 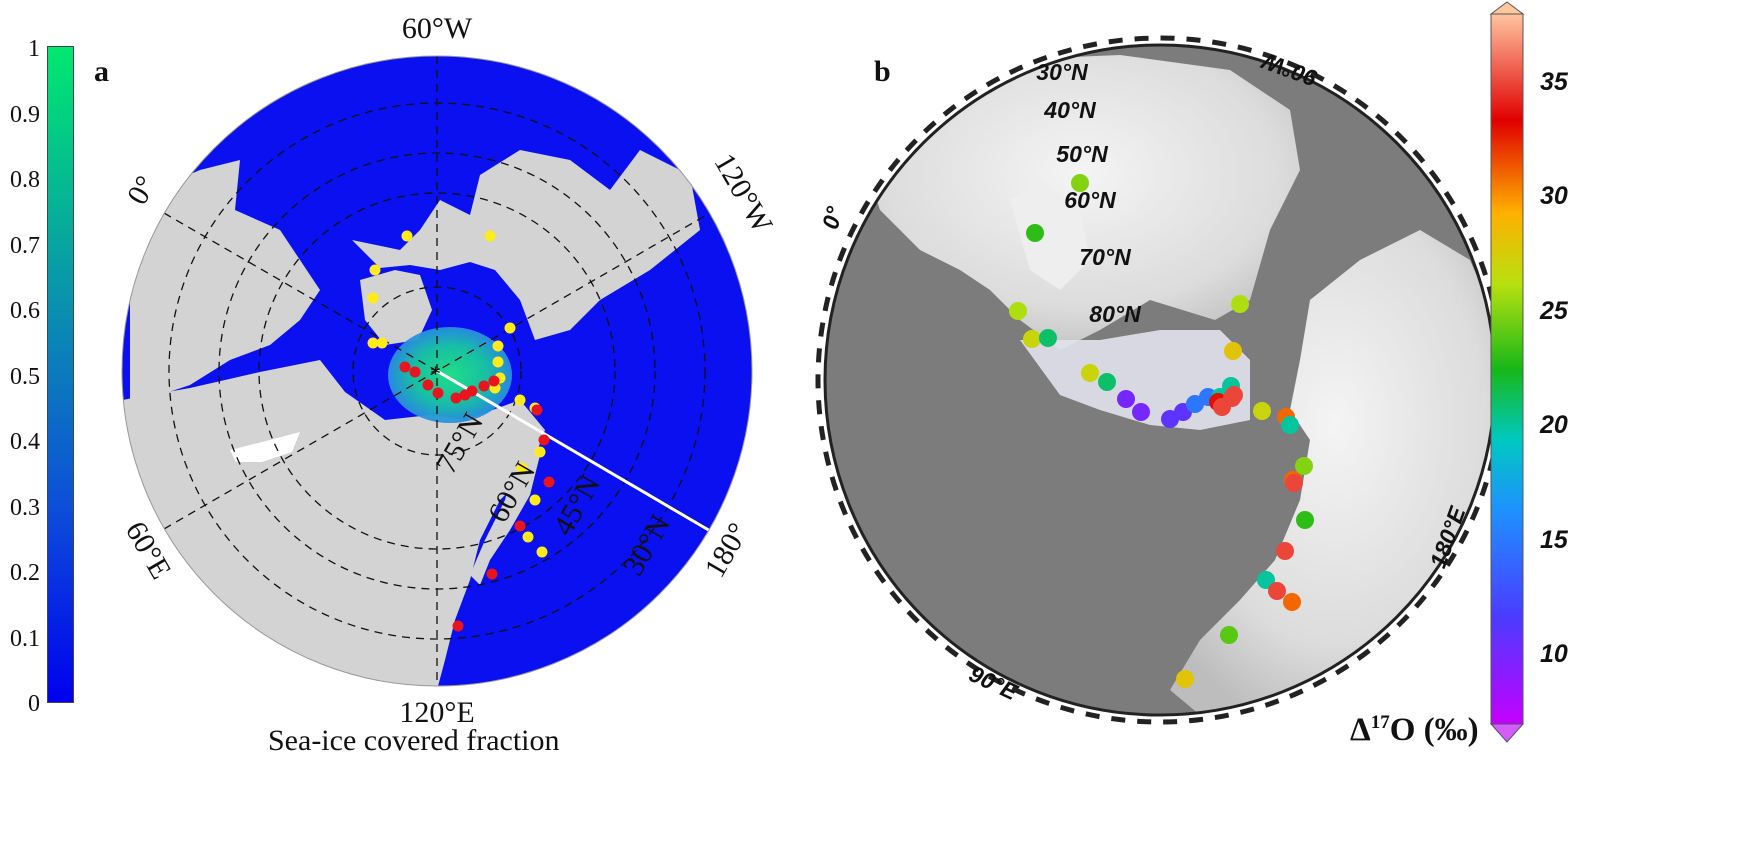 What do you see at coordinates (1507, 372) in the screenshot?
I see `panel-b-colorbar` at bounding box center [1507, 372].